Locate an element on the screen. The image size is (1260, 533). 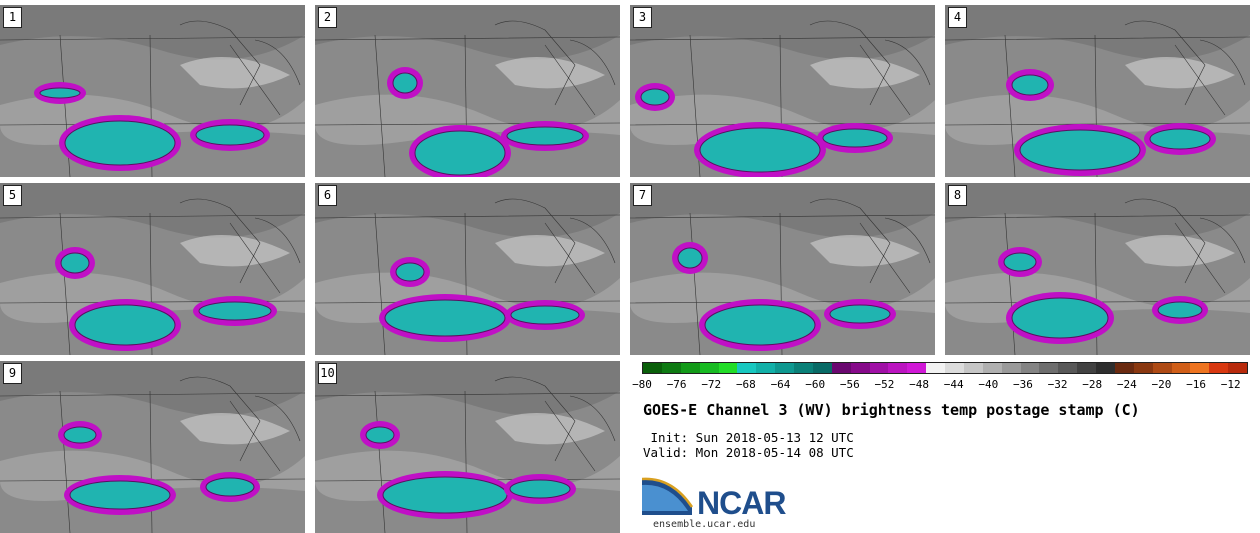
colorbar-tick-label: −60 is located at coordinates (815, 384).